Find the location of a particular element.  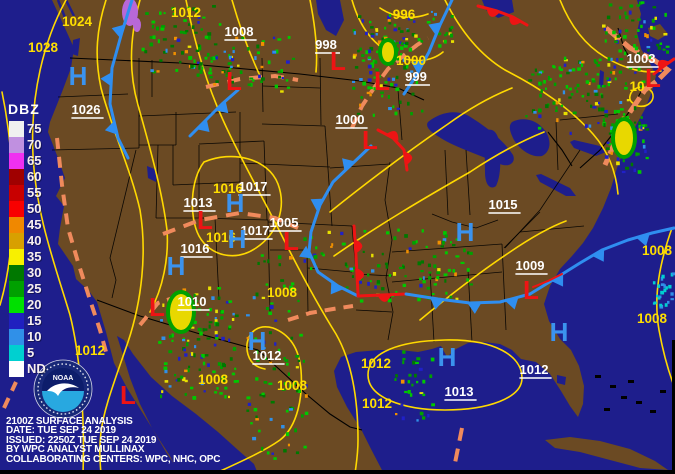

high-pressure-marker: H is located at coordinates (176, 266).